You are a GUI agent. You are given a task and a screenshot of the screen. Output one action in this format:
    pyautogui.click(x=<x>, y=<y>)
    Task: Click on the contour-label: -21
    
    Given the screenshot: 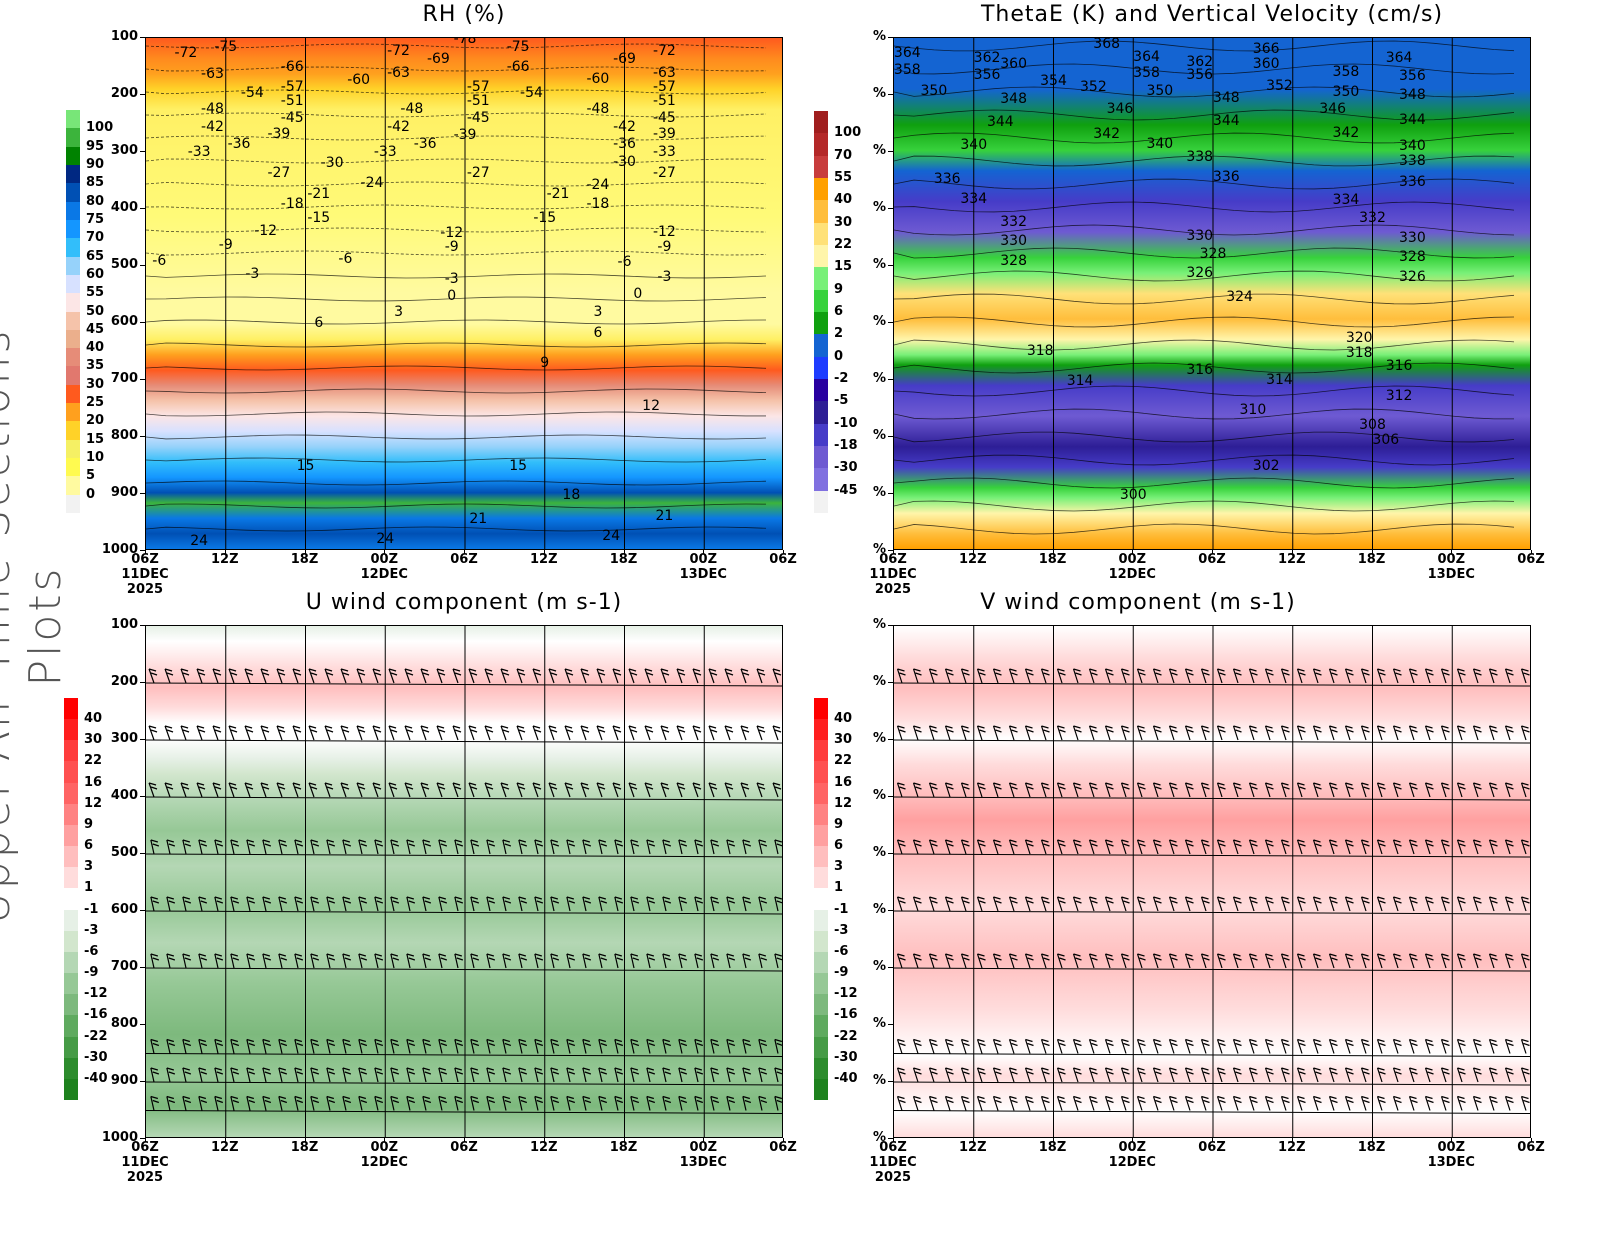 What is the action you would take?
    pyautogui.click(x=319, y=194)
    